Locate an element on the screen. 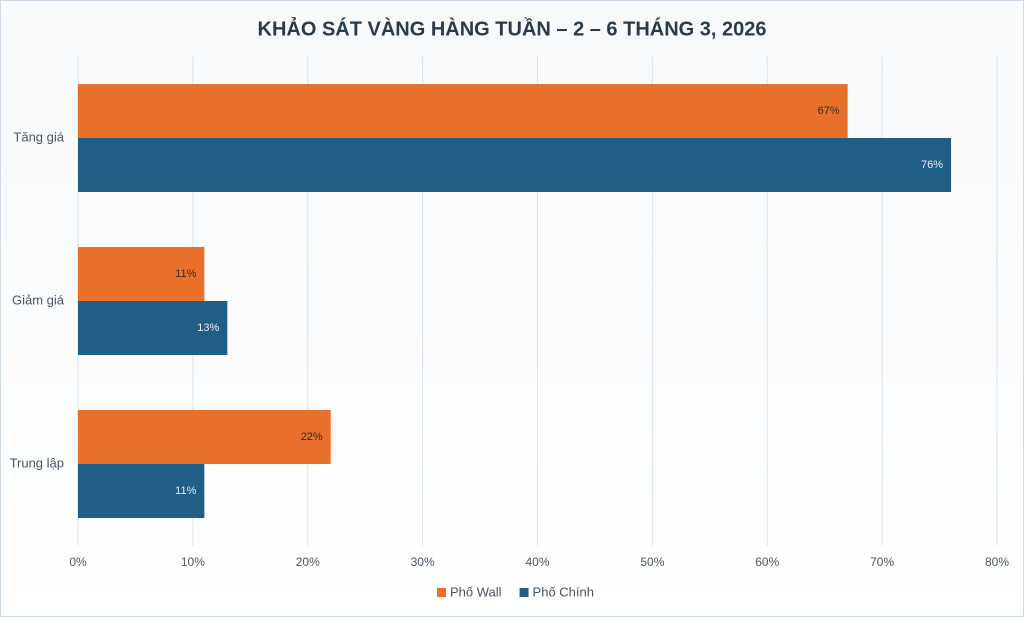 The width and height of the screenshot is (1024, 617). legend-label: Phố Chính is located at coordinates (563, 591).